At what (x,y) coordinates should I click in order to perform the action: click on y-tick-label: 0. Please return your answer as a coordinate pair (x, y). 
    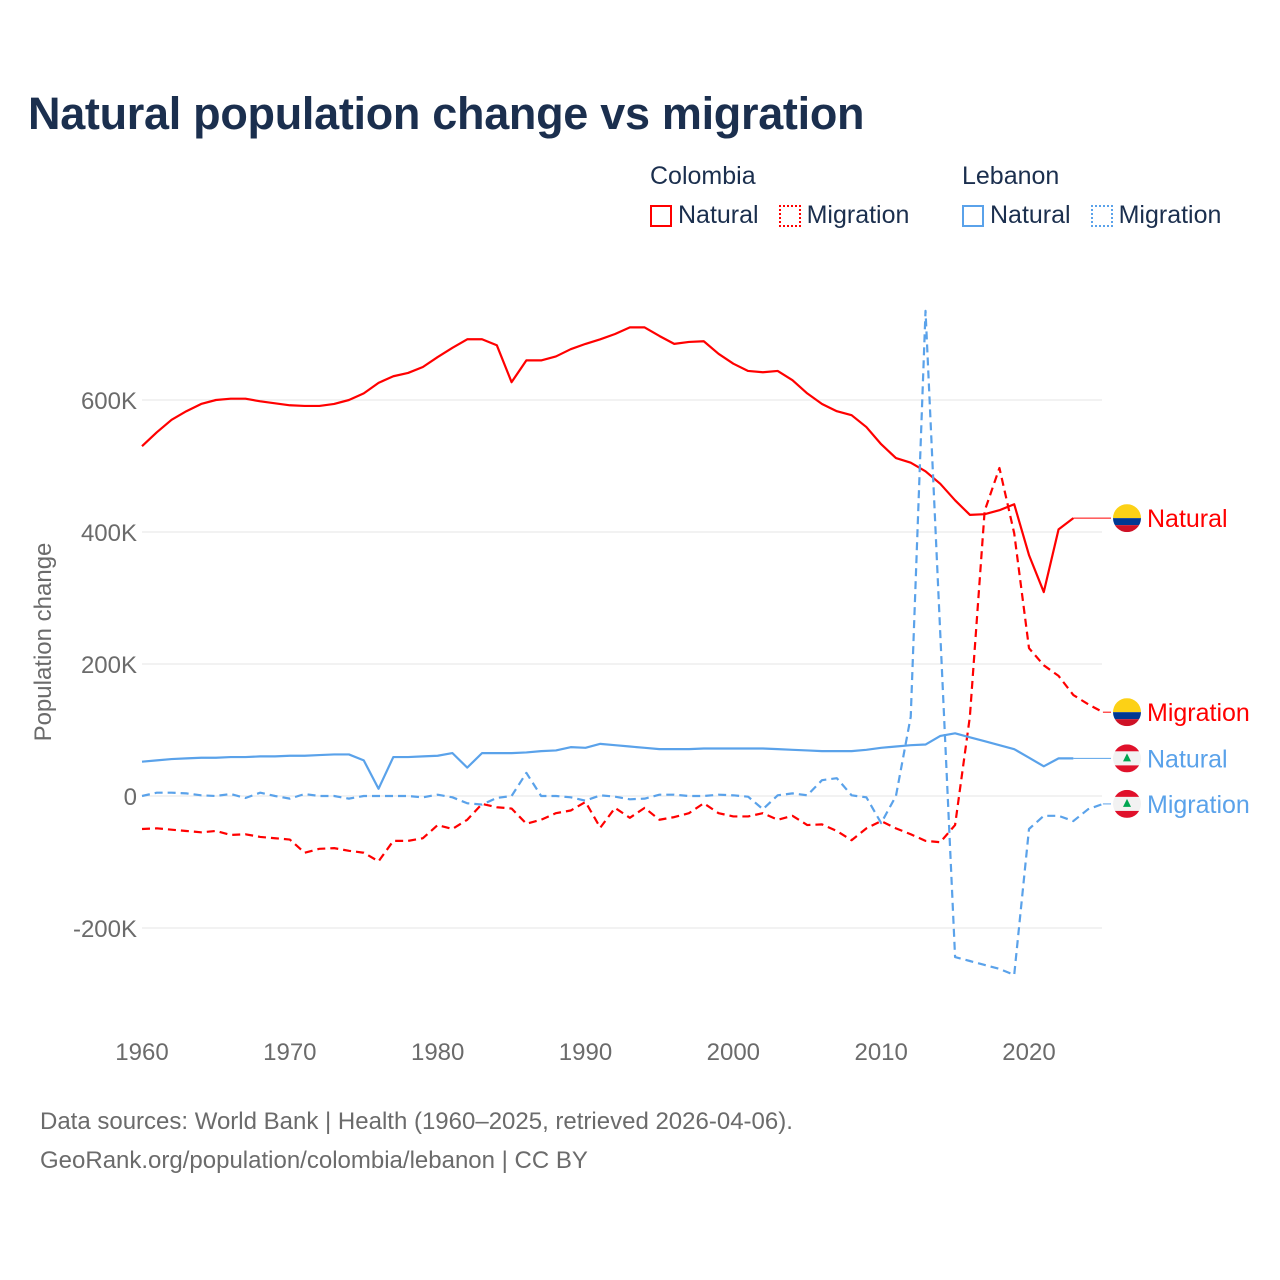
    Looking at the image, I should click on (130, 797).